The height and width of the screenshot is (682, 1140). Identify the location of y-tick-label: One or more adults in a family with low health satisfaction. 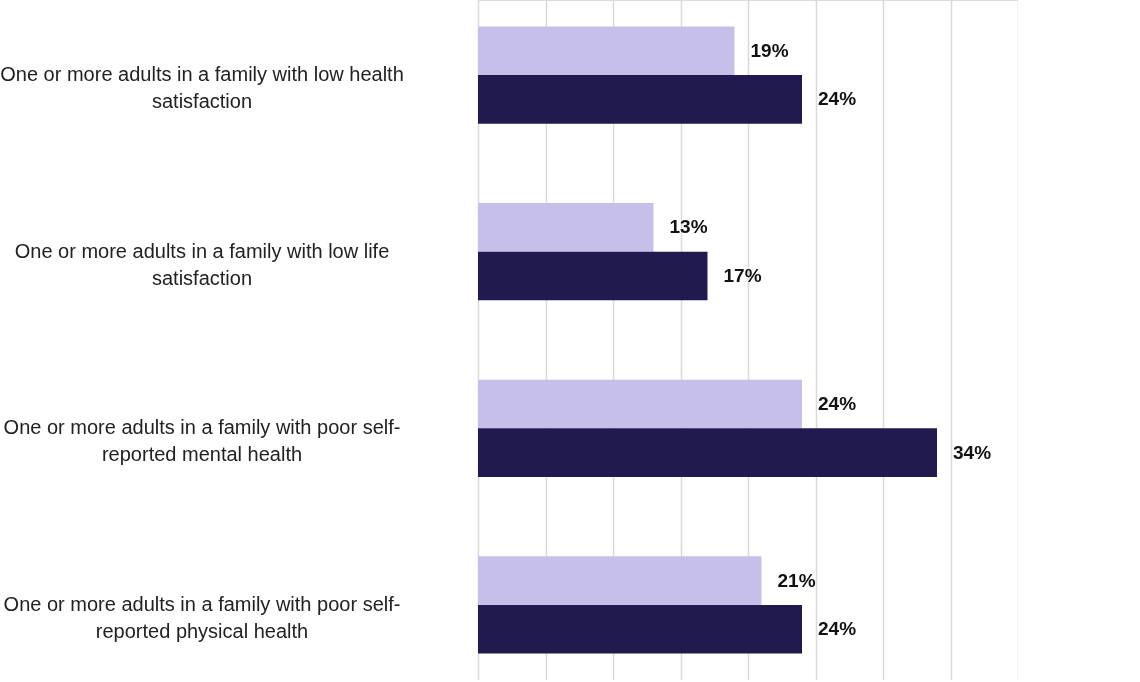
(202, 88).